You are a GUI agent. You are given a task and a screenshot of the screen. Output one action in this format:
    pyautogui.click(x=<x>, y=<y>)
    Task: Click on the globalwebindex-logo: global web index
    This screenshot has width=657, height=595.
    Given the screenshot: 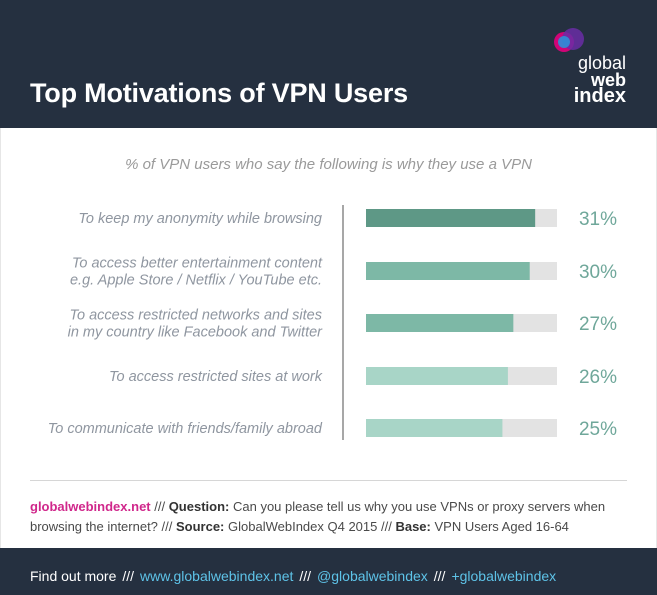 What is the action you would take?
    pyautogui.click(x=593, y=69)
    